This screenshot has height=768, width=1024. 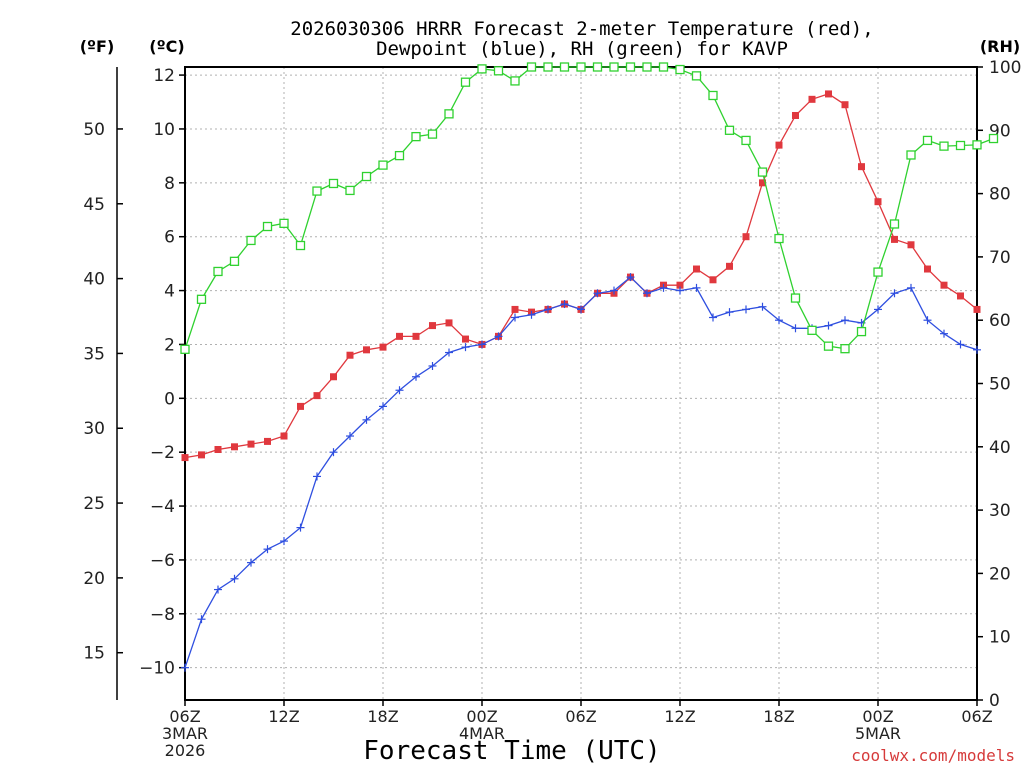 I want to click on celsius-tick-label: −4, so click(x=162, y=507).